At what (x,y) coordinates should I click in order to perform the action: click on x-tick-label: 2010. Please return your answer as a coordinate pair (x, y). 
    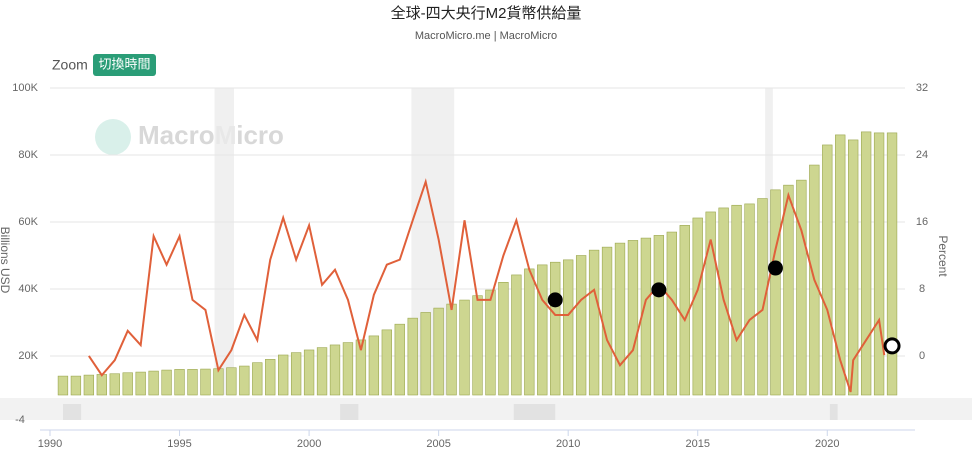
    Looking at the image, I should click on (568, 444).